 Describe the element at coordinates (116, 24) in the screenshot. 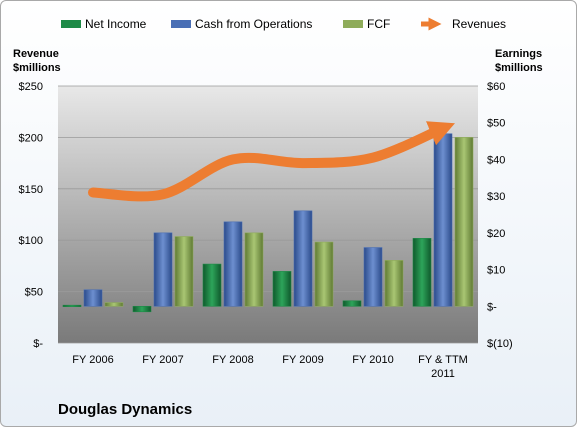

I see `legend-label: Net Income` at that location.